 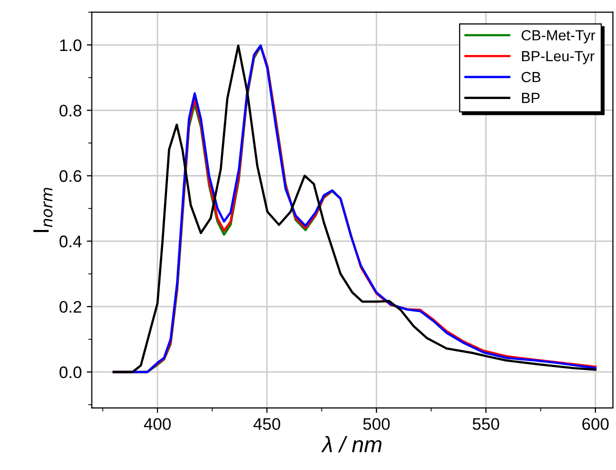 What do you see at coordinates (486, 424) in the screenshot?
I see `x-tick-label: 550` at bounding box center [486, 424].